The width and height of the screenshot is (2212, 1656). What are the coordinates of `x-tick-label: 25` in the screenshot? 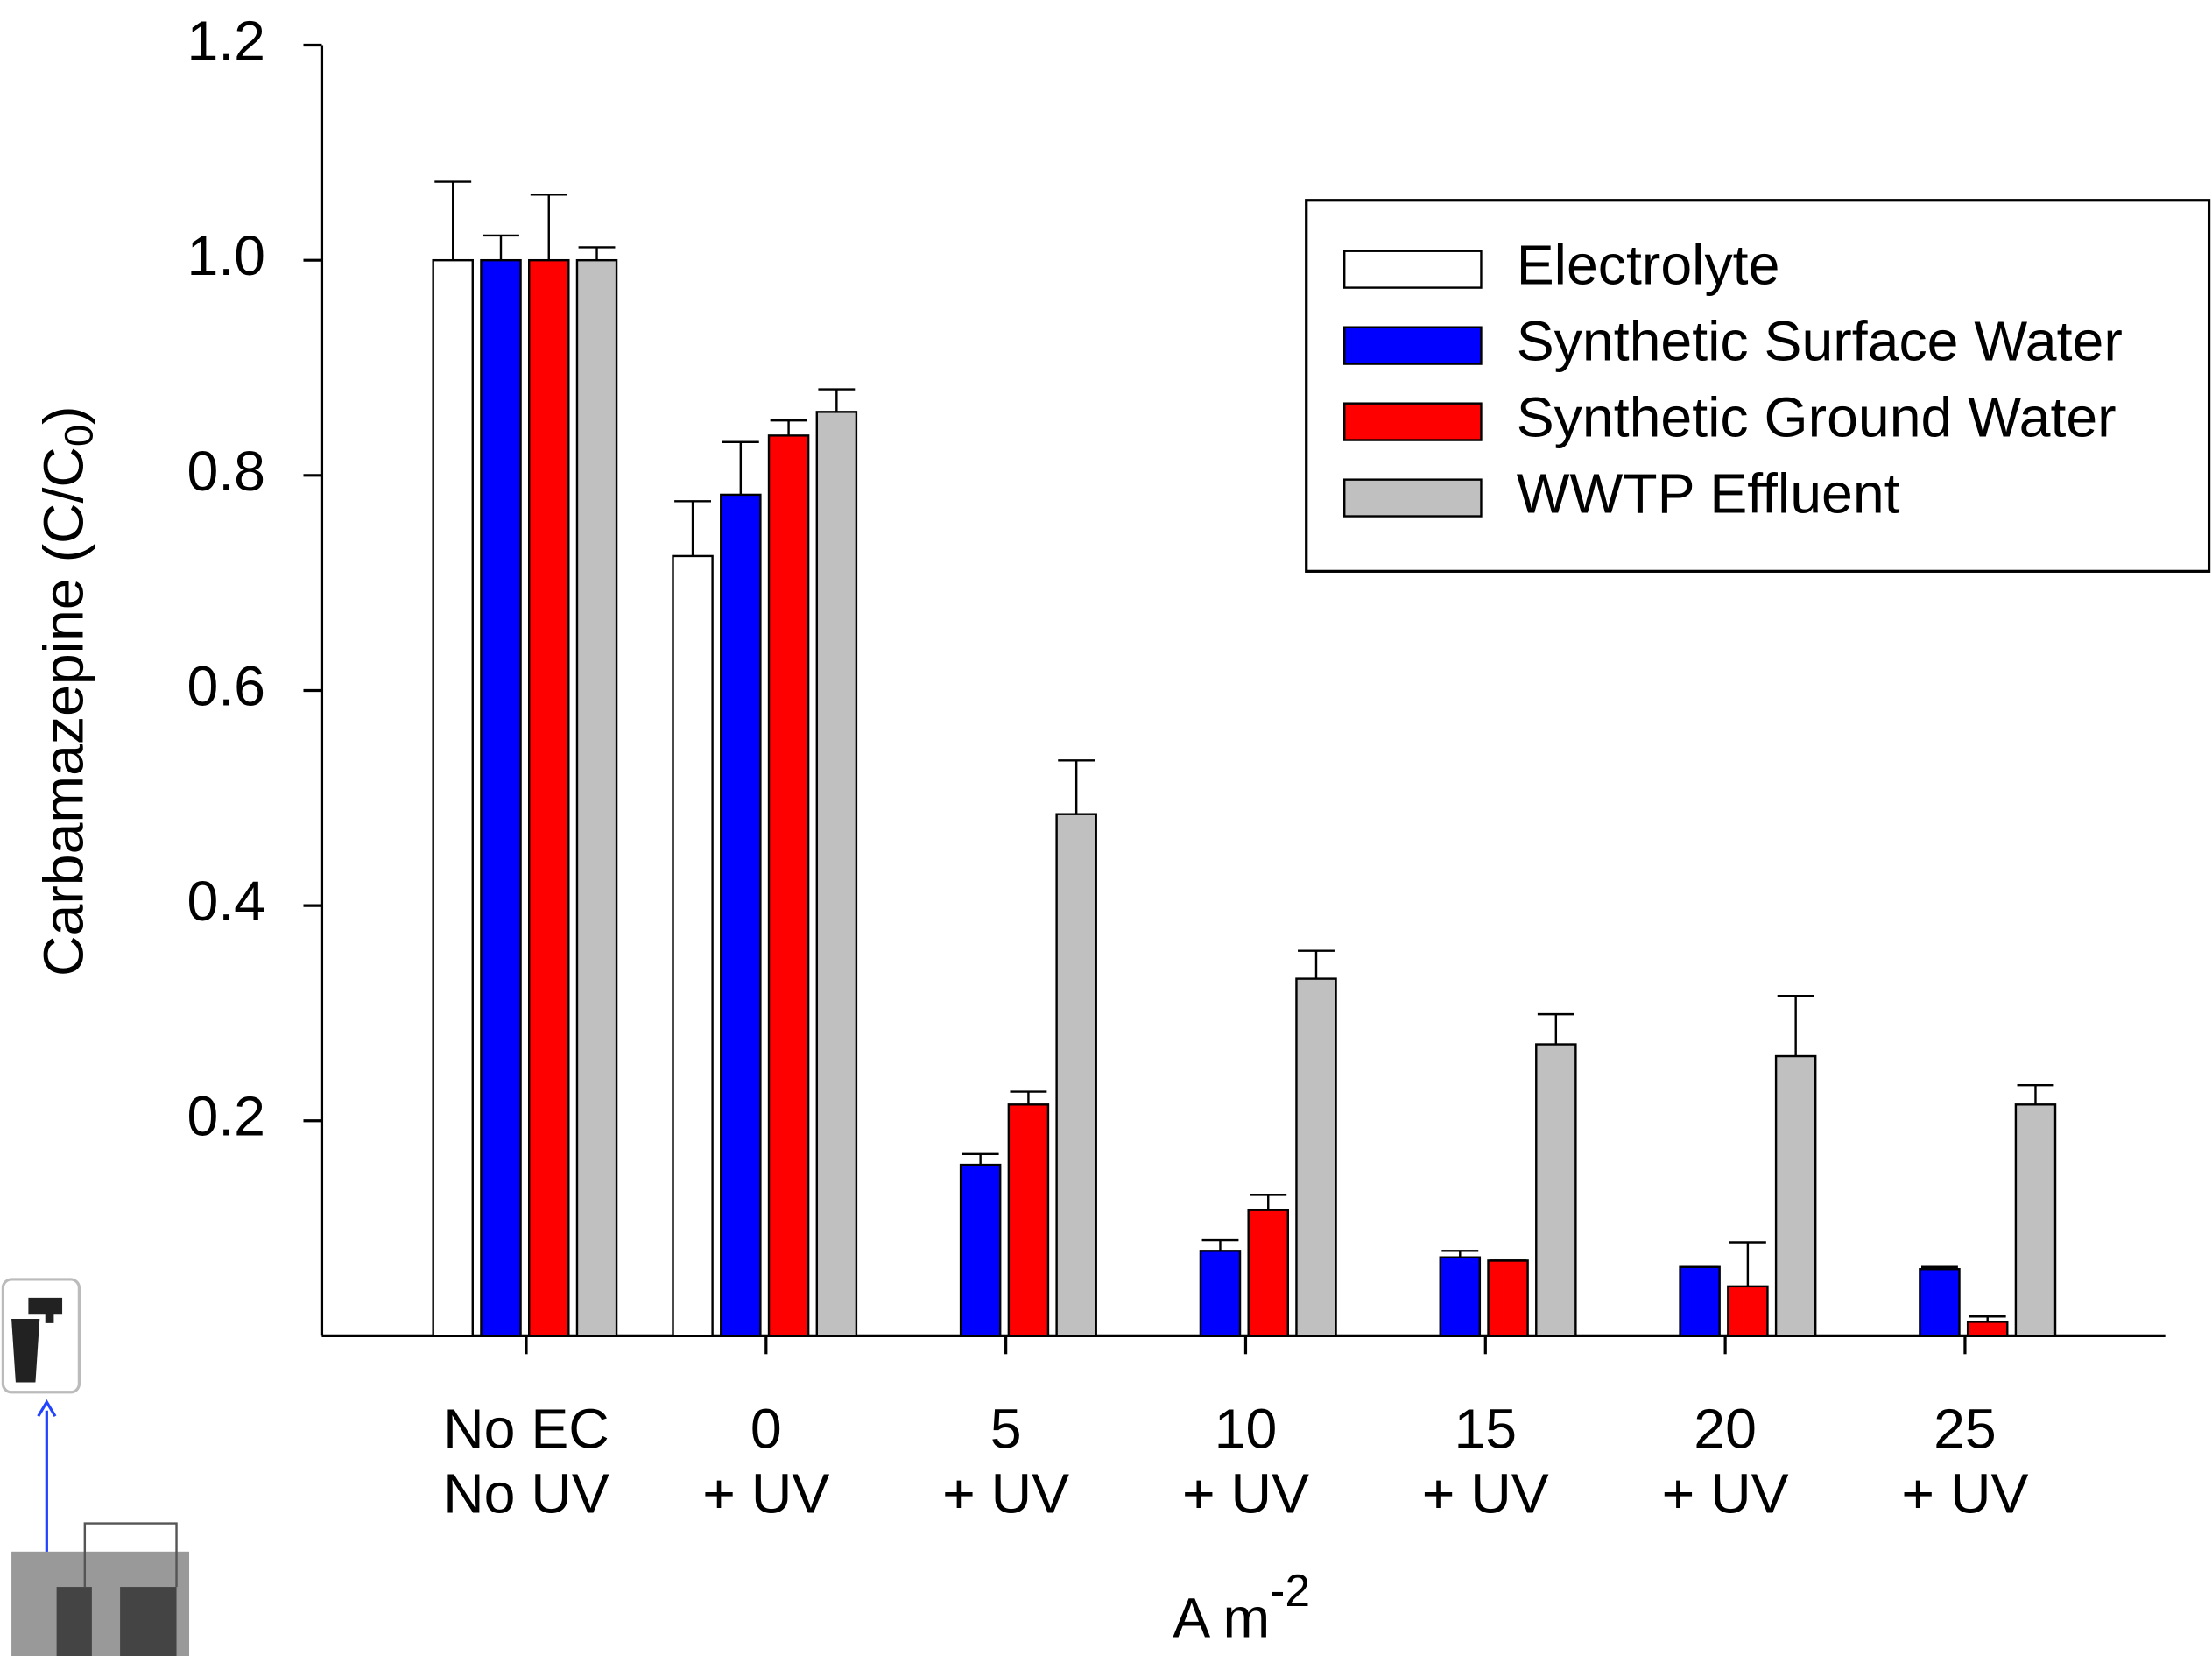 It's located at (1965, 1429).